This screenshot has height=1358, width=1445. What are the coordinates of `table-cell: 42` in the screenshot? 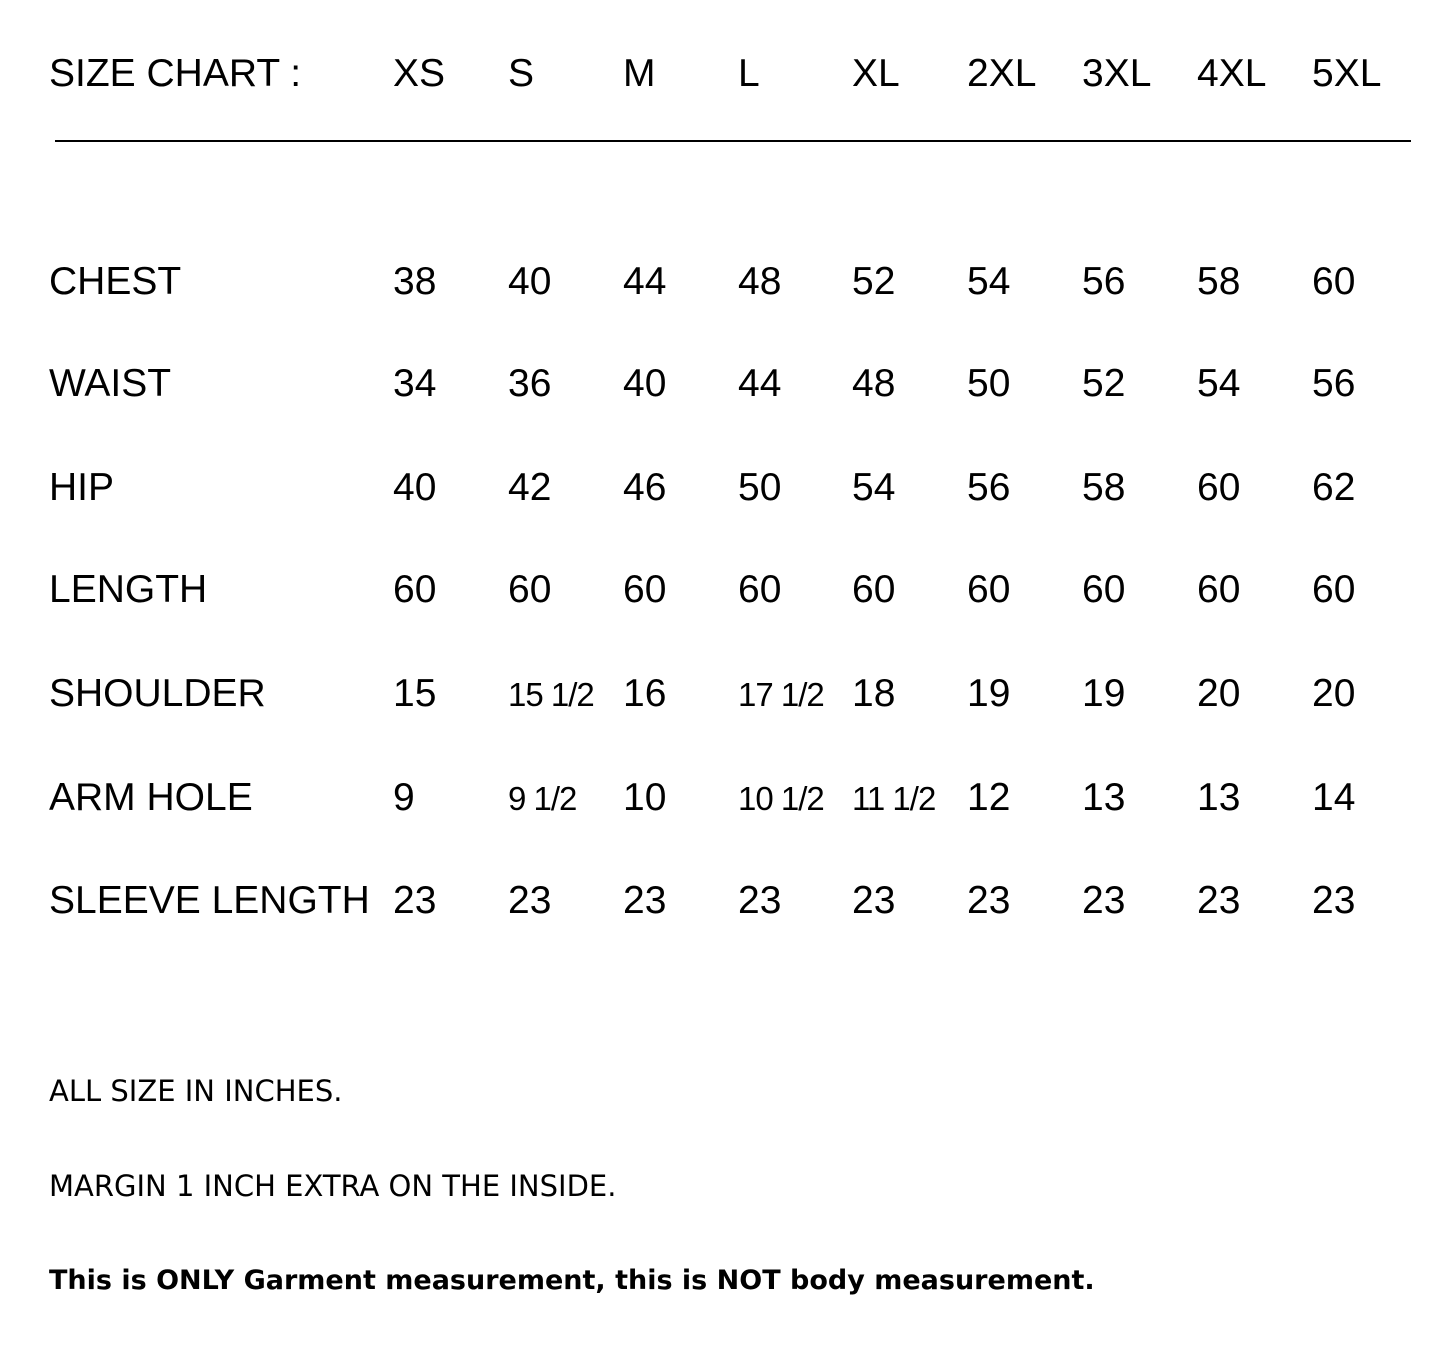 It's located at (530, 487).